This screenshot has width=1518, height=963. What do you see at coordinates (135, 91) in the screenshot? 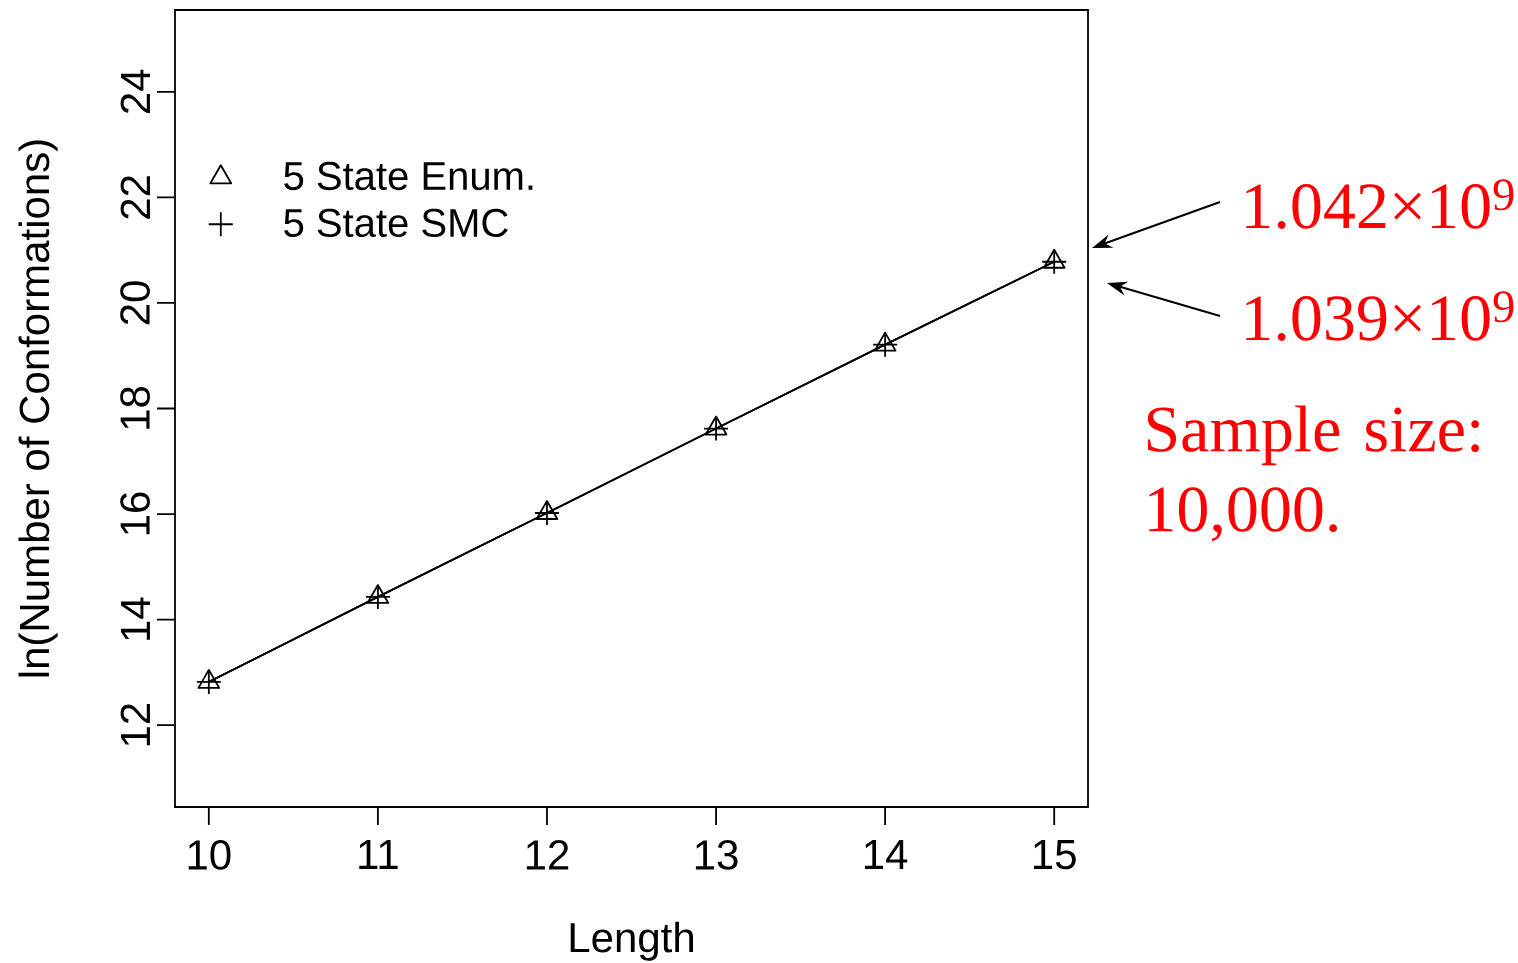
I see `y-tick-label: 24` at bounding box center [135, 91].